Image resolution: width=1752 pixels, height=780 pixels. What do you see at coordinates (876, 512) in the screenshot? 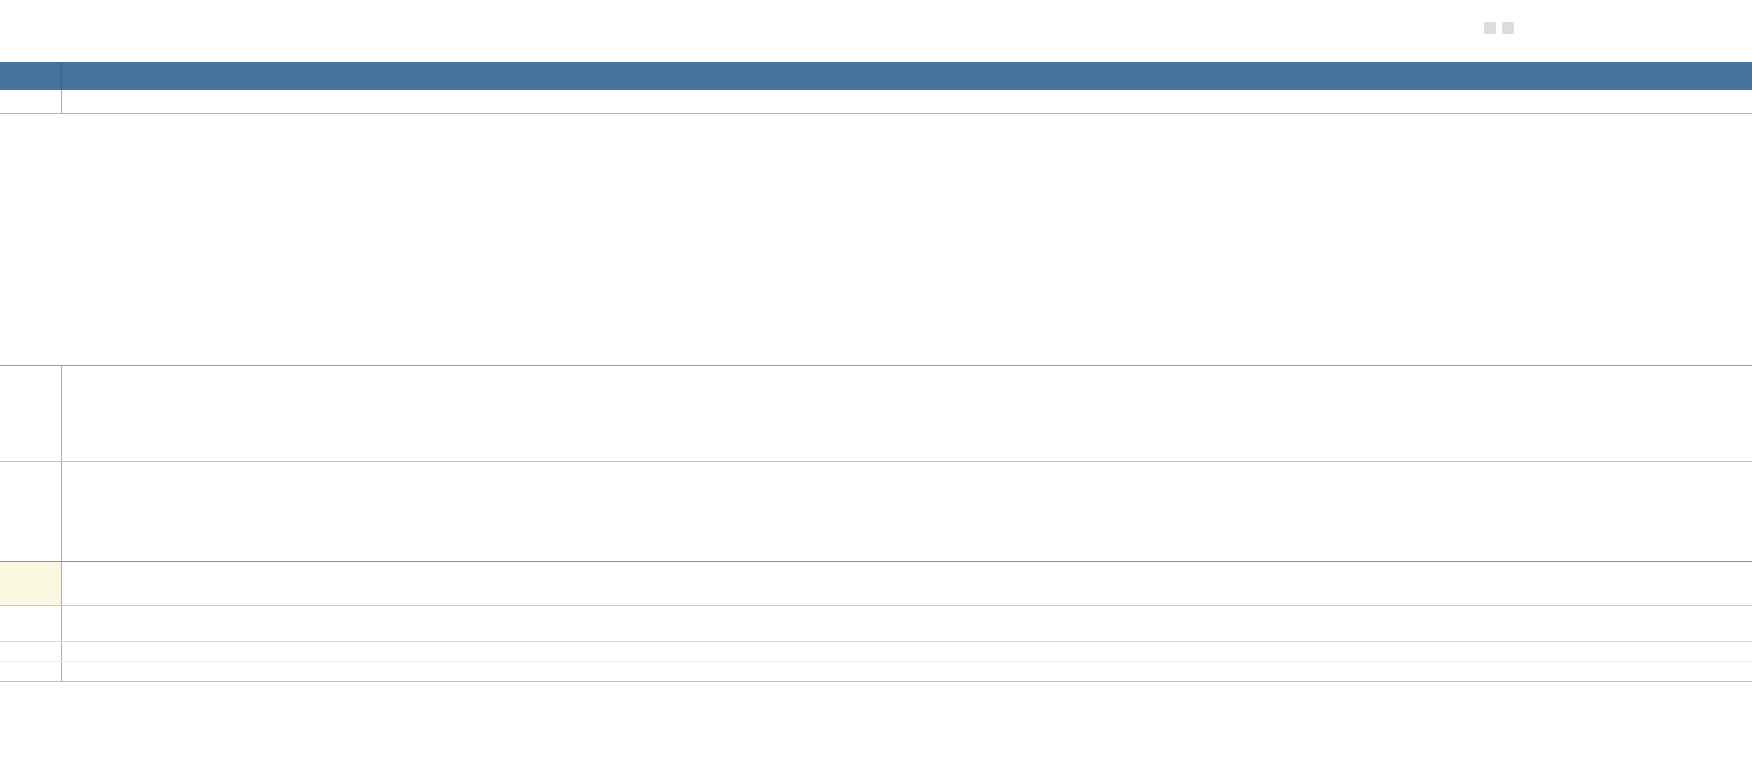
I see `low-tide-row` at bounding box center [876, 512].